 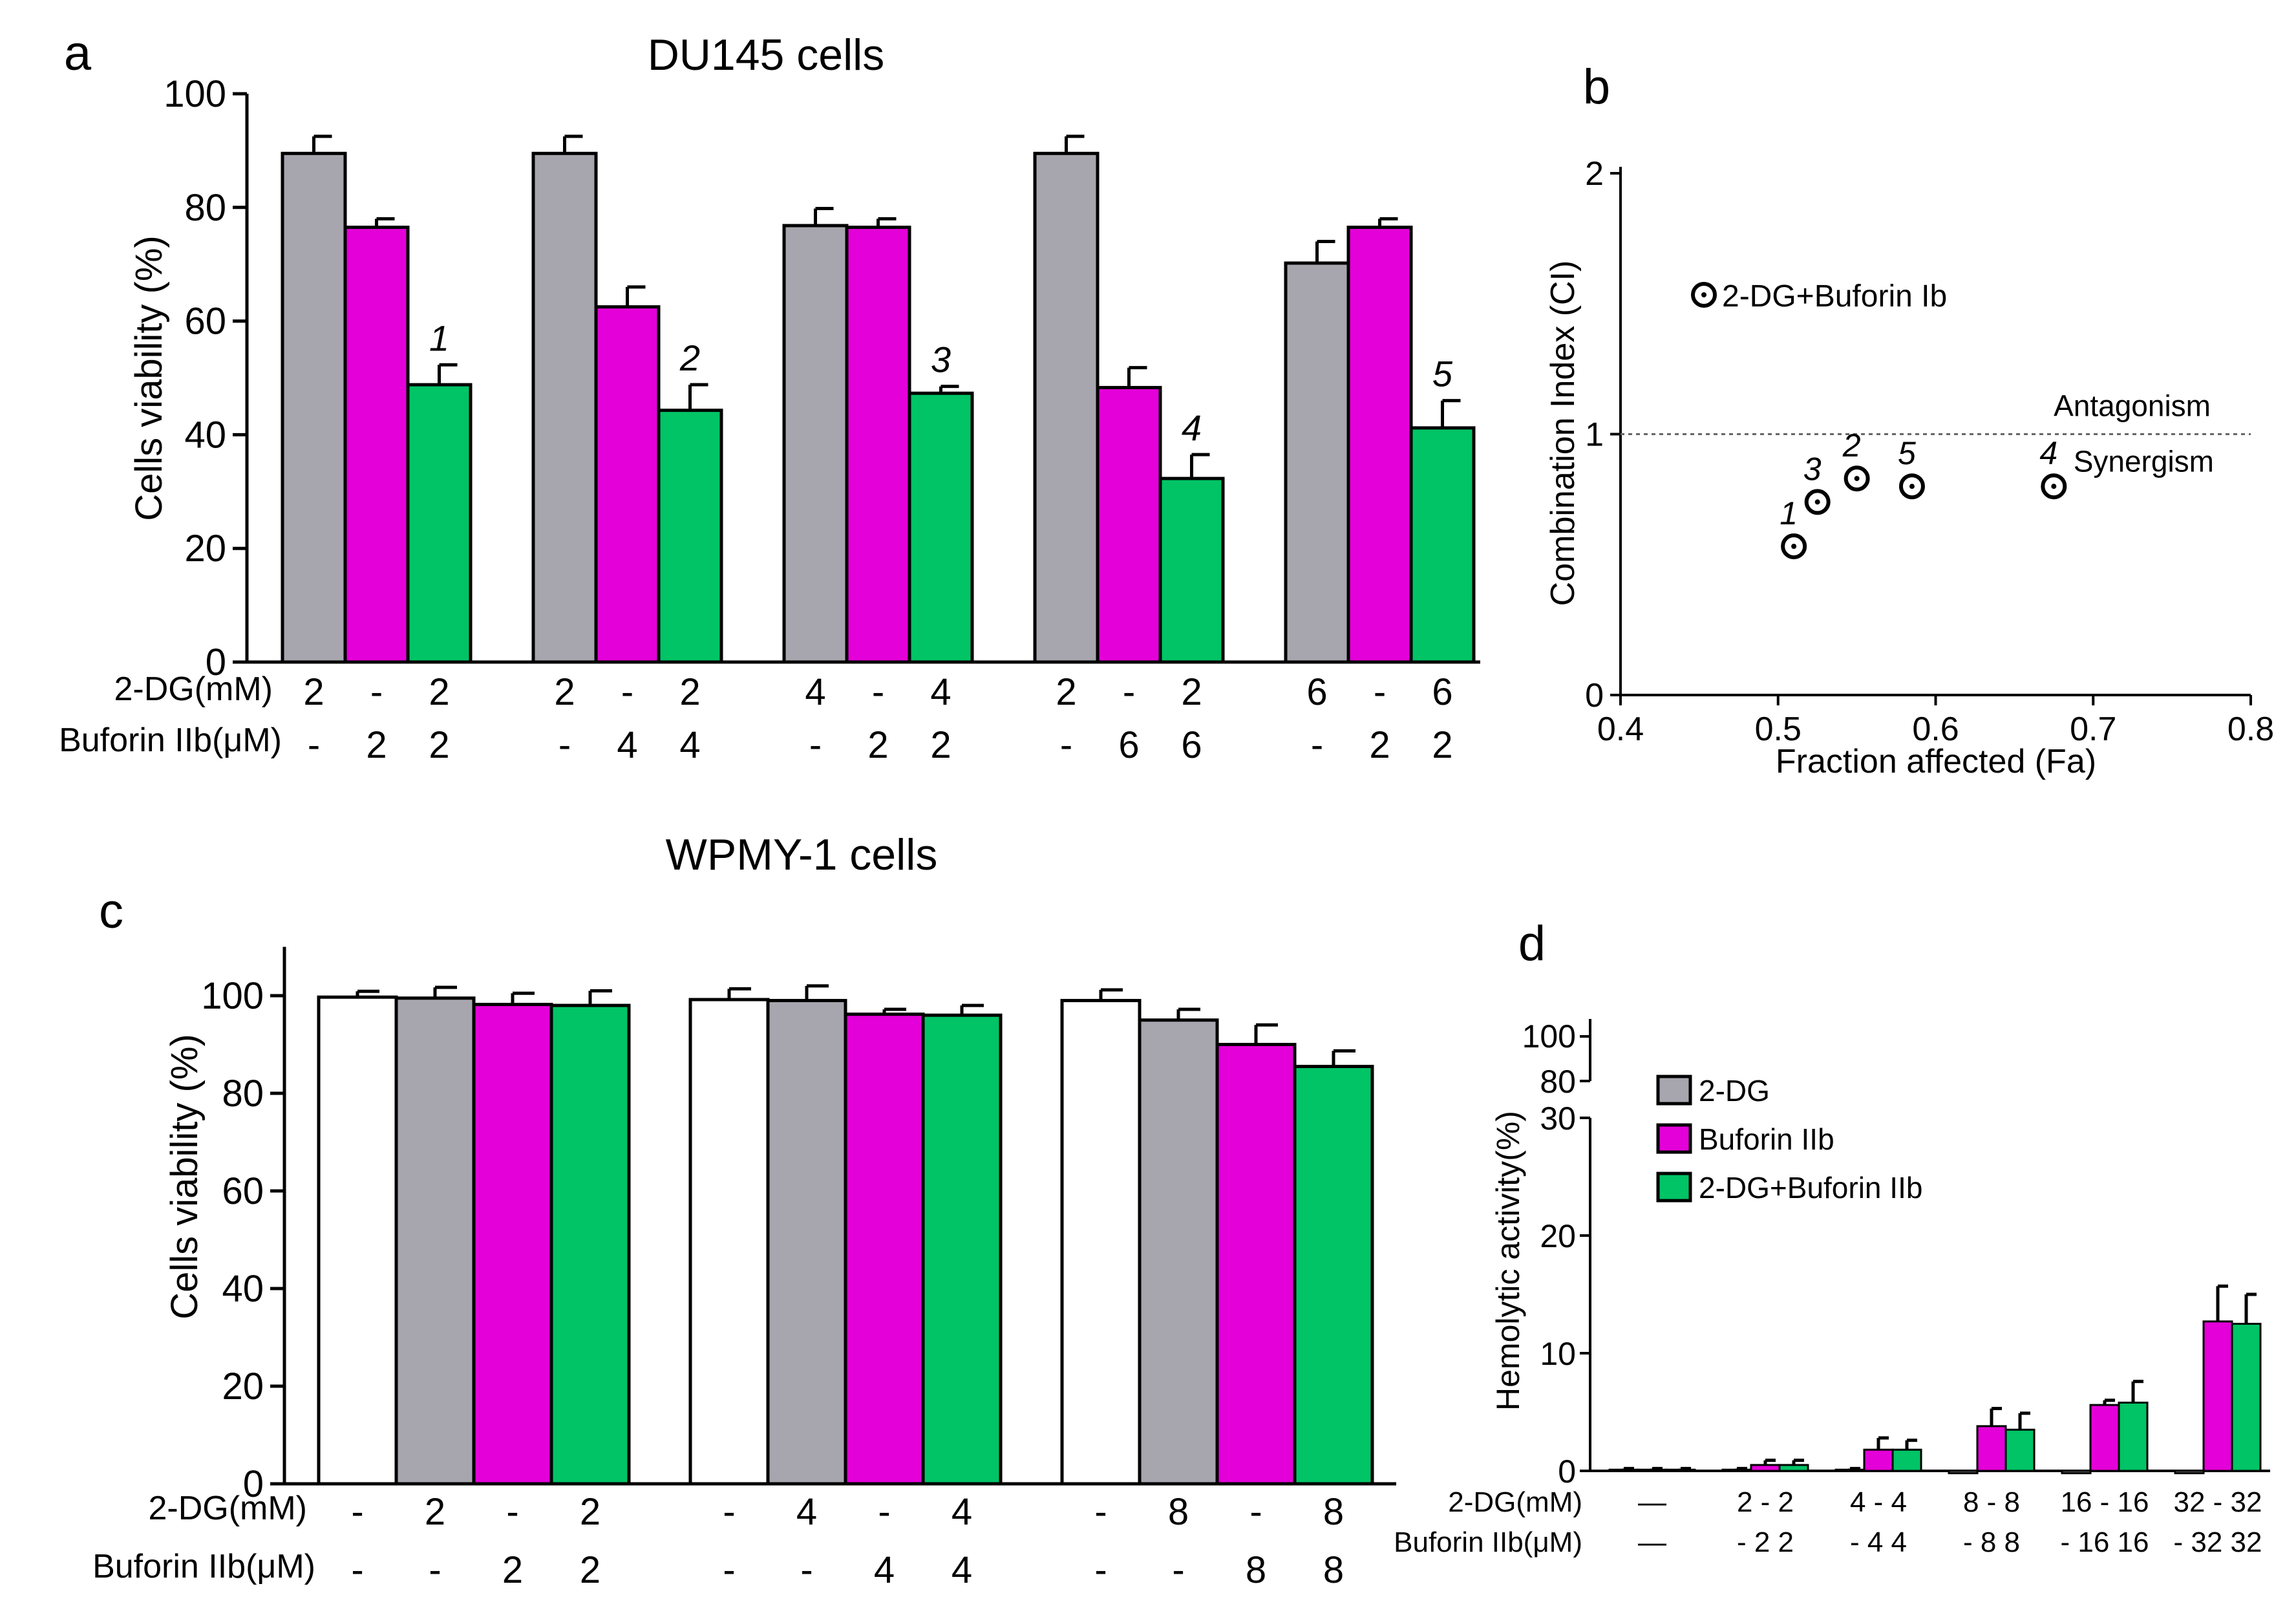 What do you see at coordinates (1703, 294) in the screenshot?
I see `panel-b-legend-marker-dot` at bounding box center [1703, 294].